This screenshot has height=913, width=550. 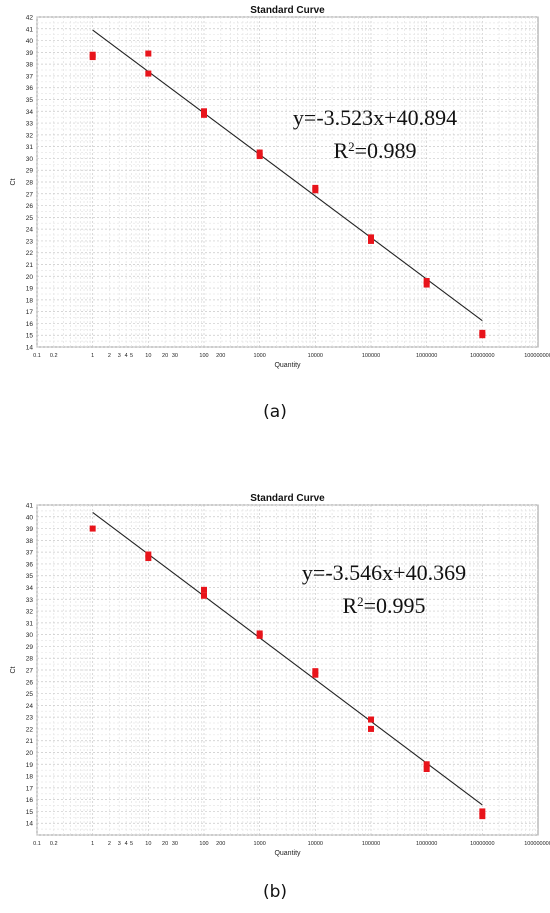 What do you see at coordinates (30, 812) in the screenshot?
I see `y-tick-label: 15` at bounding box center [30, 812].